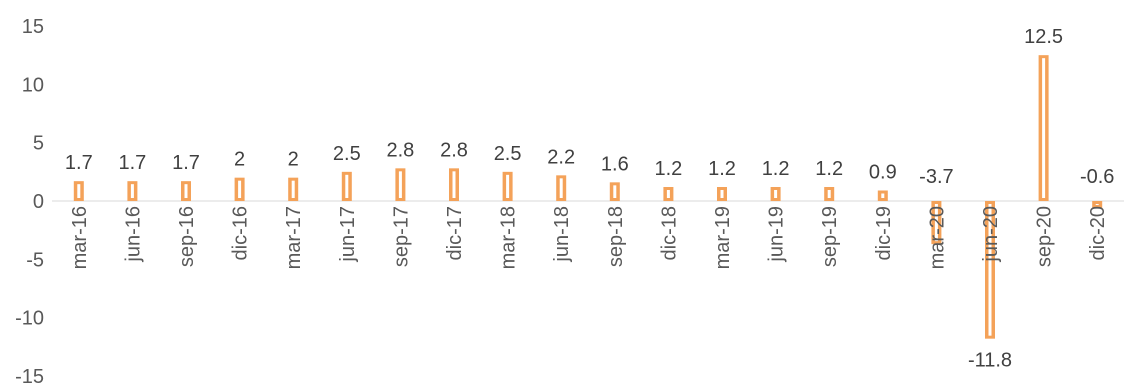 The height and width of the screenshot is (386, 1131). What do you see at coordinates (38, 144) in the screenshot?
I see `y-tick-label: 5` at bounding box center [38, 144].